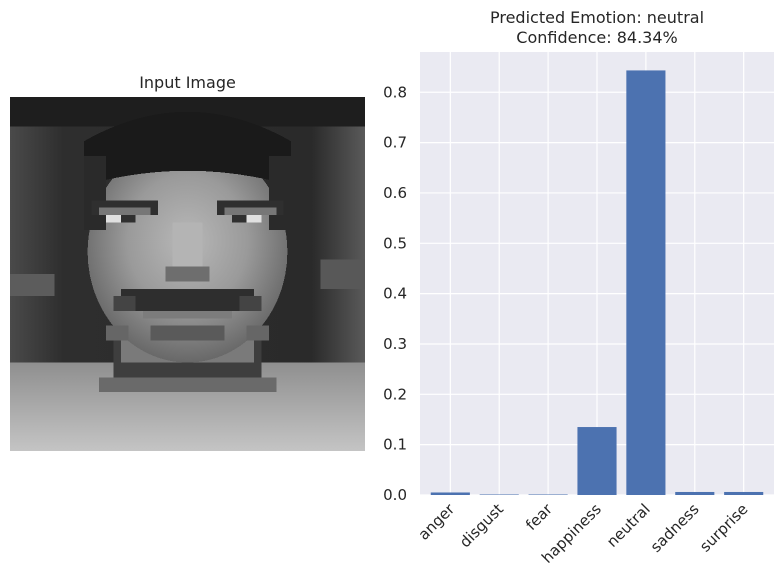 The image size is (784, 584). Describe the element at coordinates (395, 193) in the screenshot. I see `y-tick-label: 0.6` at that location.